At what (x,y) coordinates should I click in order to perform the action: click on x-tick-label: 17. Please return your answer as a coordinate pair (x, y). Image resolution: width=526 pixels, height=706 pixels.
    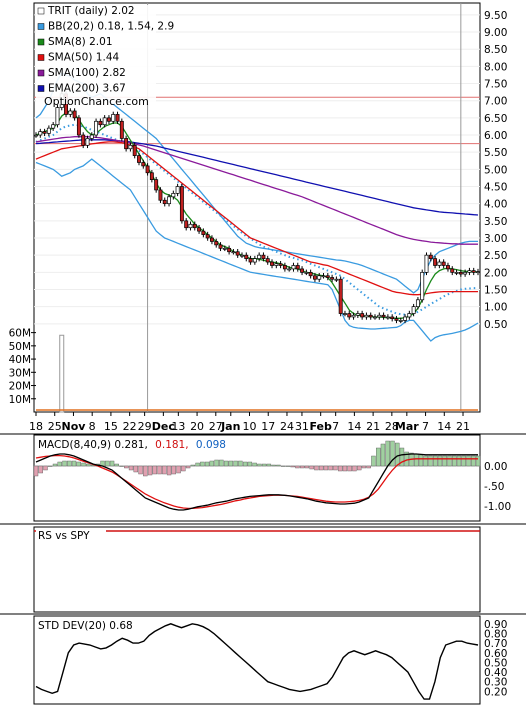
    Looking at the image, I should click on (268, 426).